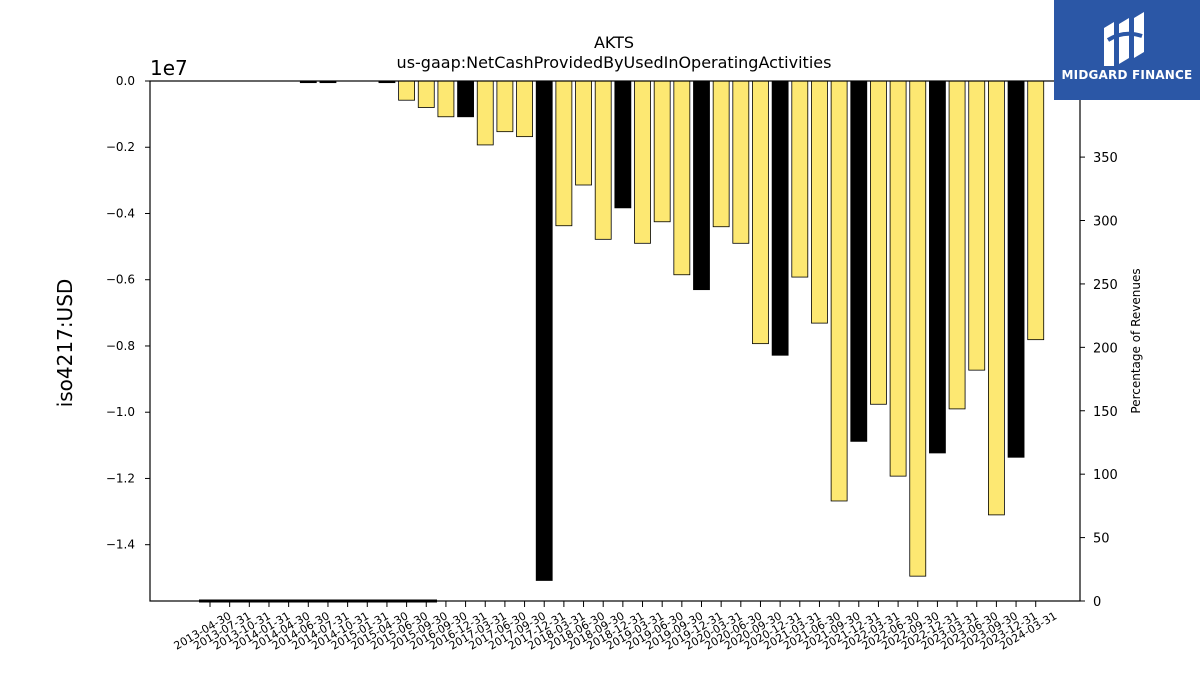 The width and height of the screenshot is (1200, 675). Describe the element at coordinates (120, 280) in the screenshot. I see `y-tick-label: −0.6` at that location.